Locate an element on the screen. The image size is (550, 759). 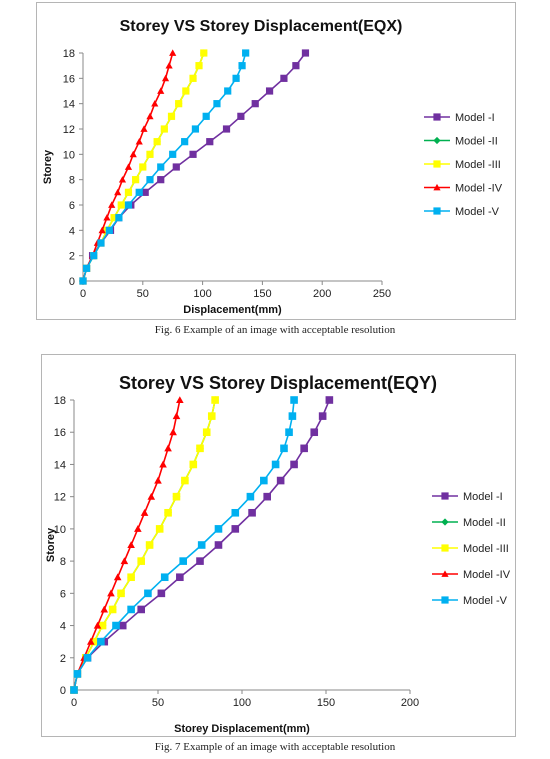
series-model-iii-line is located at coordinates (144, 545).